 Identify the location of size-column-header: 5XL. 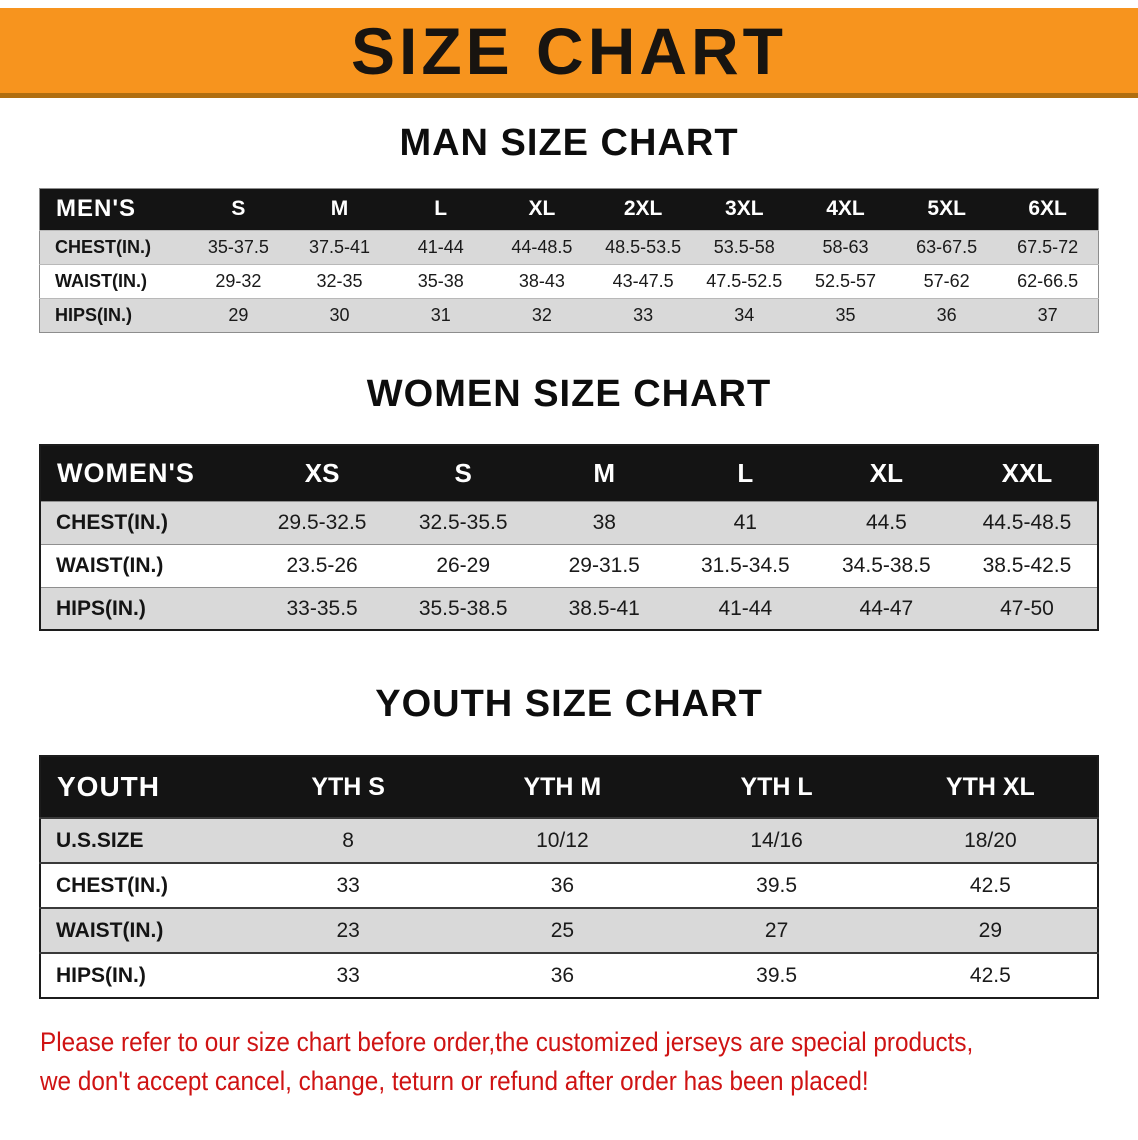
(947, 209).